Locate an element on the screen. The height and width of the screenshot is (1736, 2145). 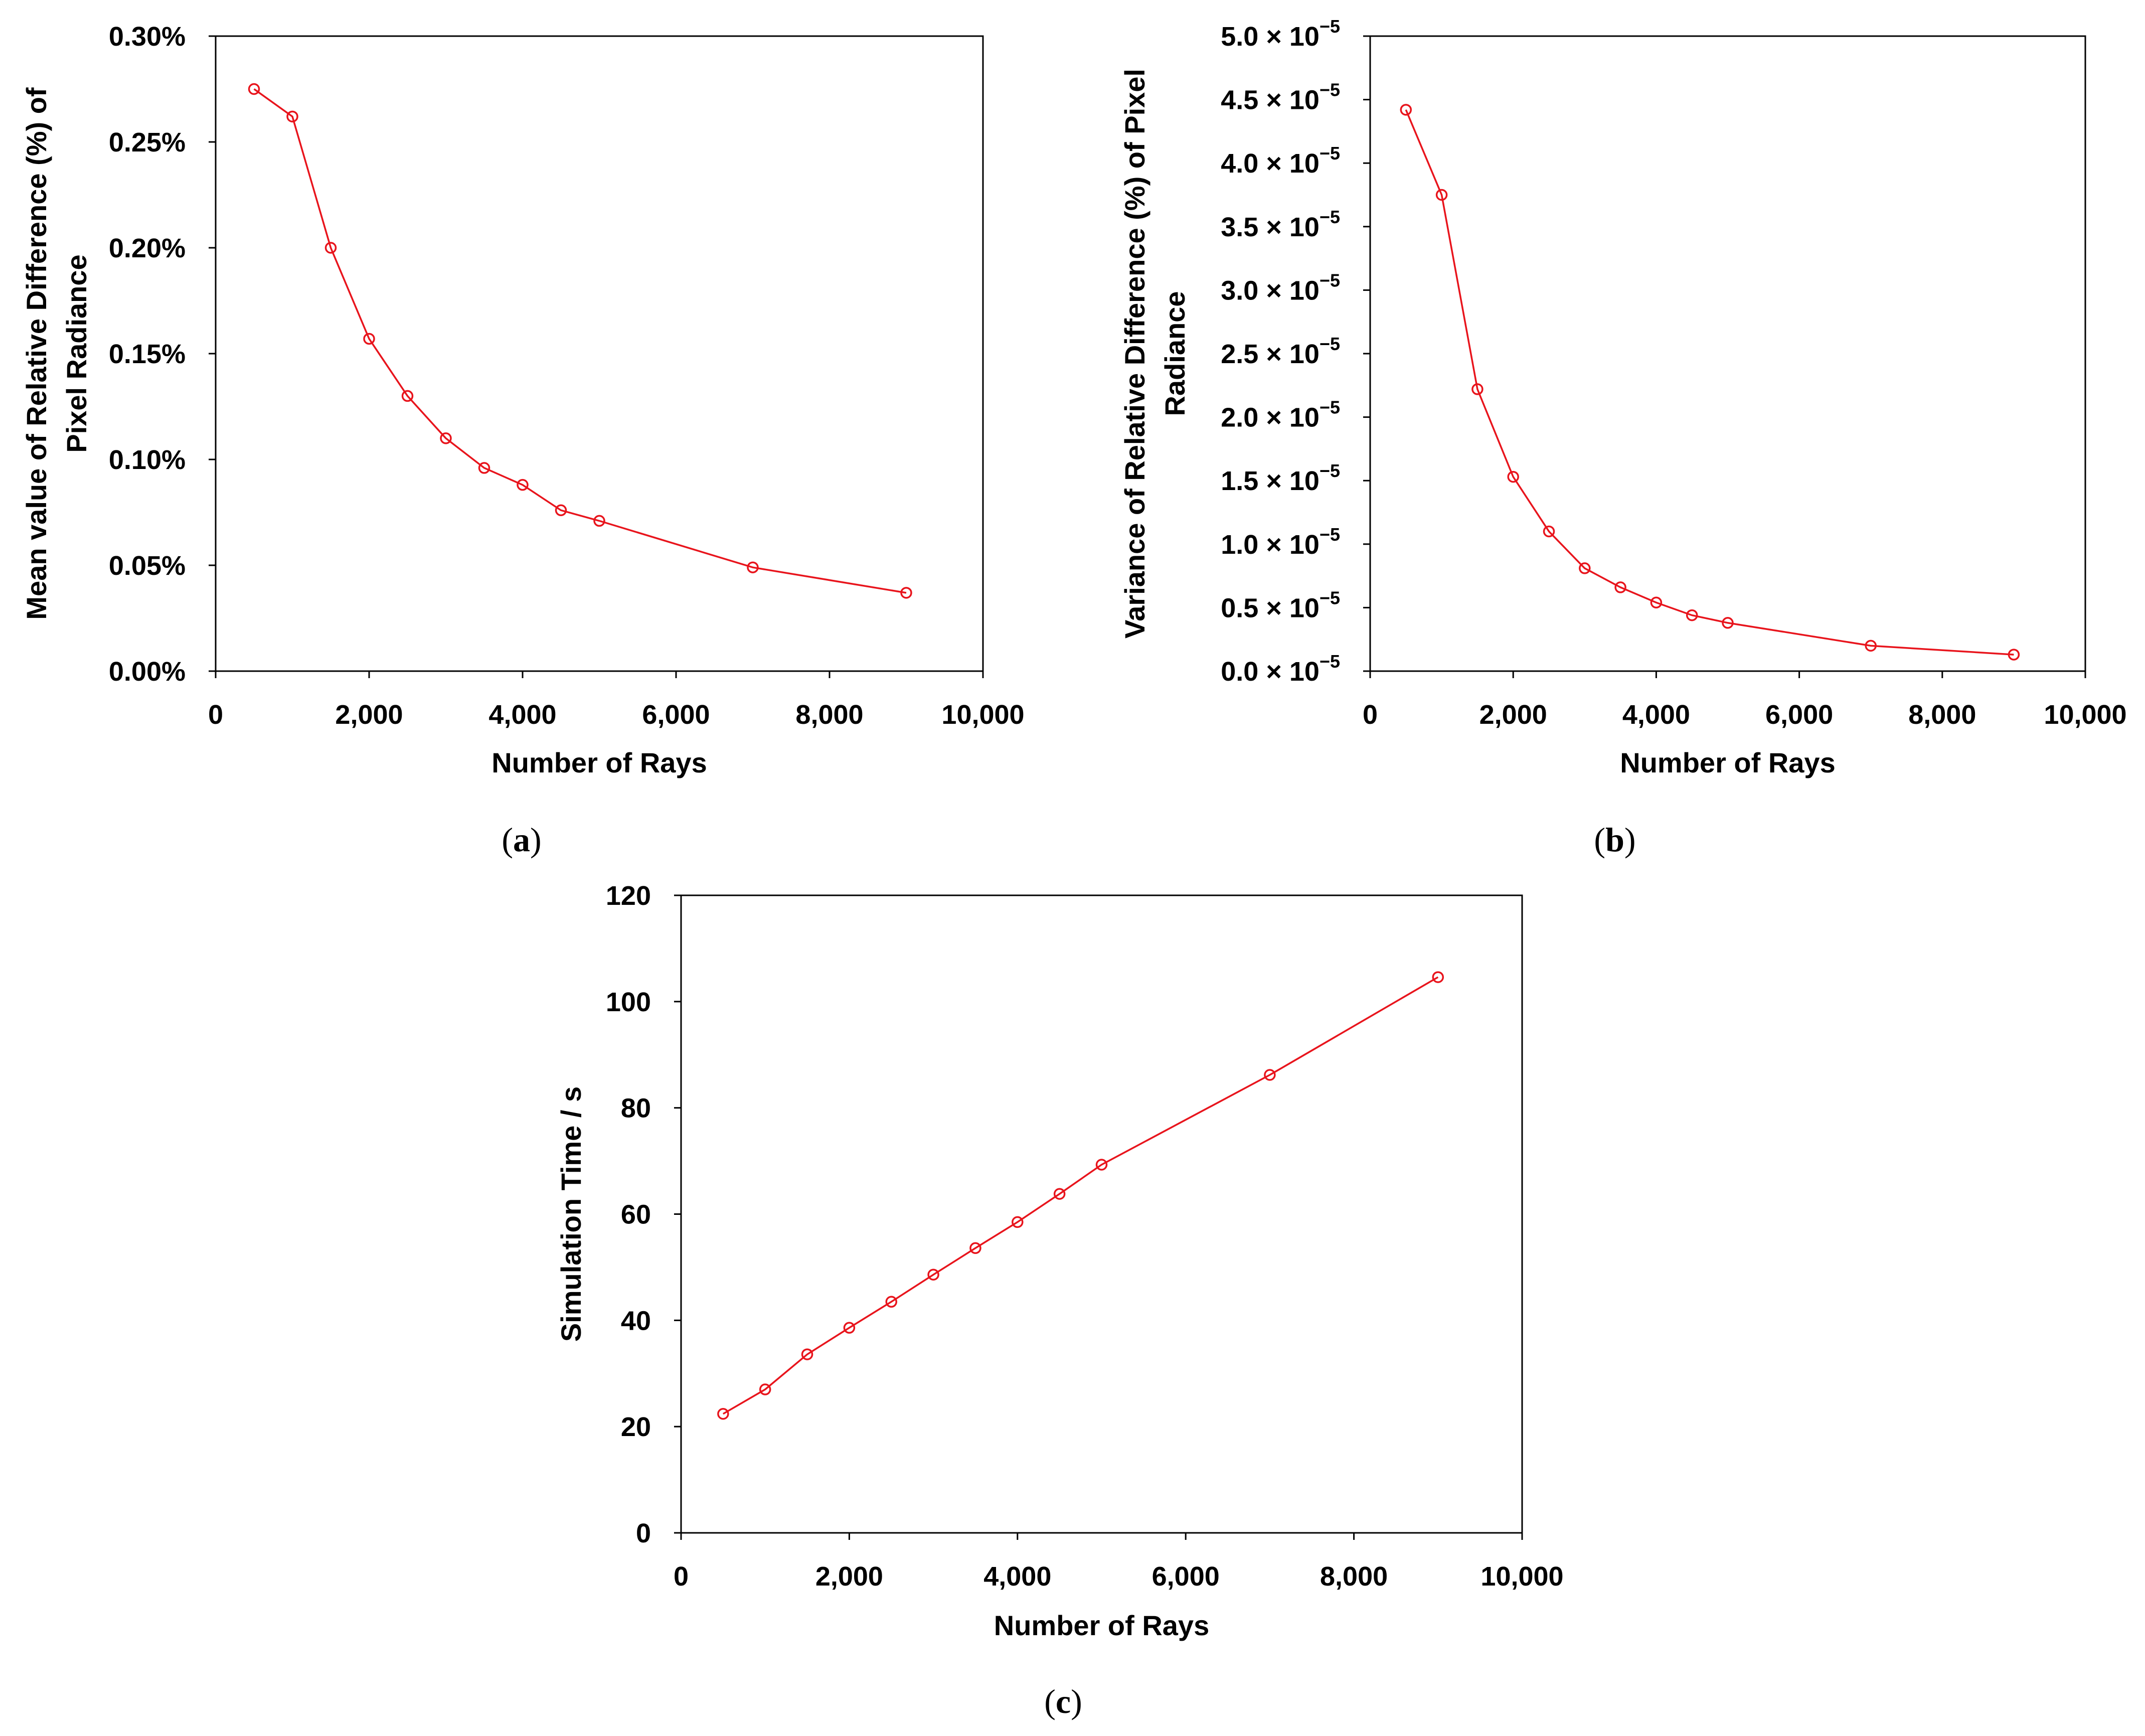
y-tick-label-base: 0 is located at coordinates (643, 1533).